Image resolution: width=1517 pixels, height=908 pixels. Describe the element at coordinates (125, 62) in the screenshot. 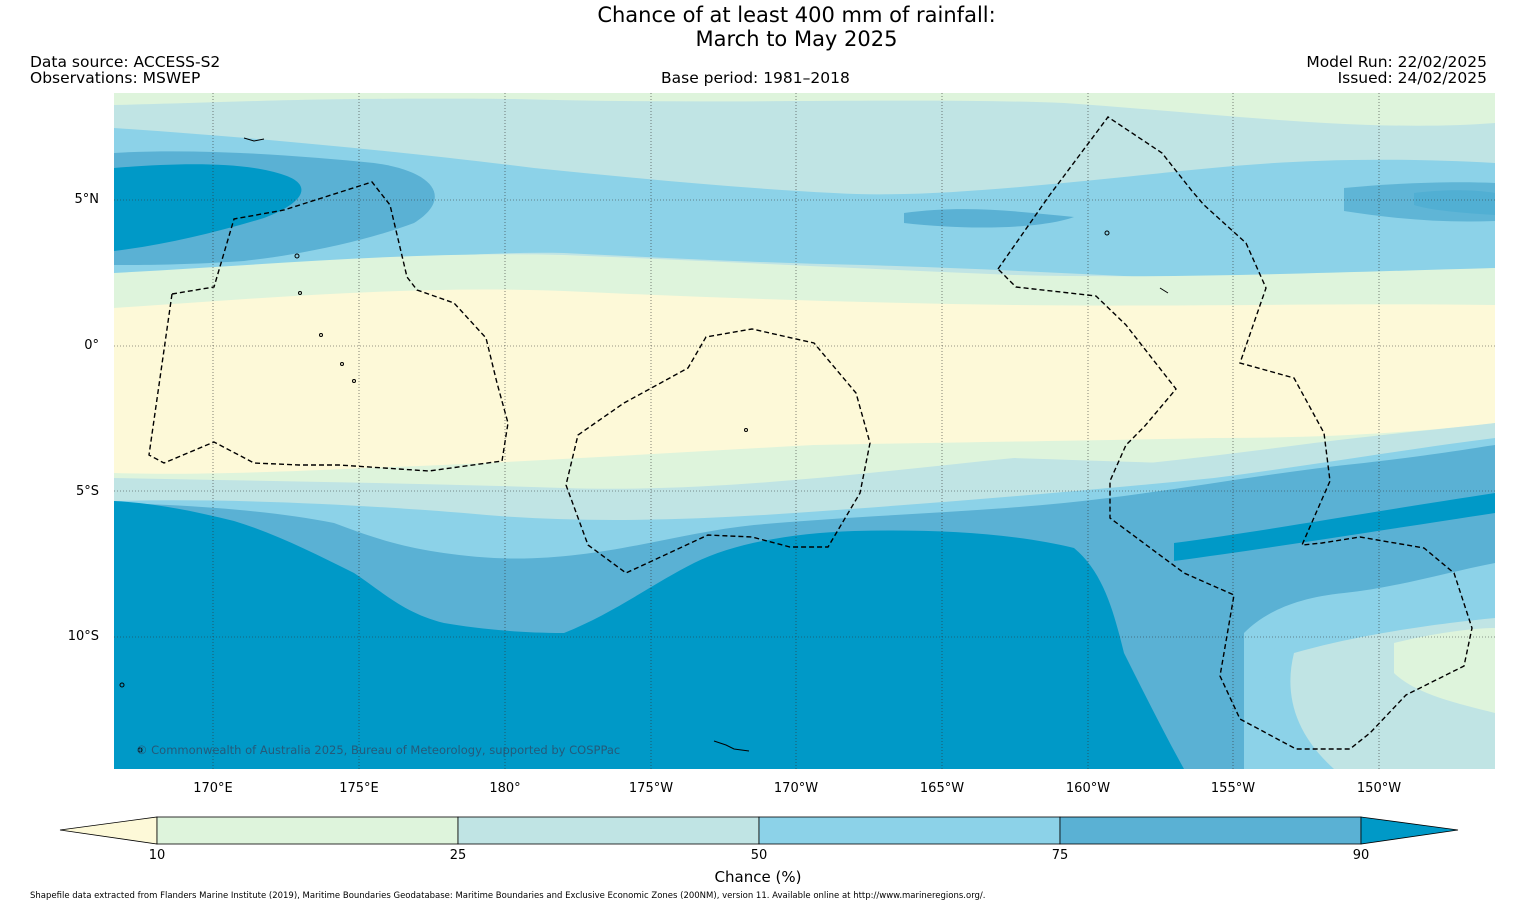

I see `data-source-label: Data source: ACCESS-S2` at that location.